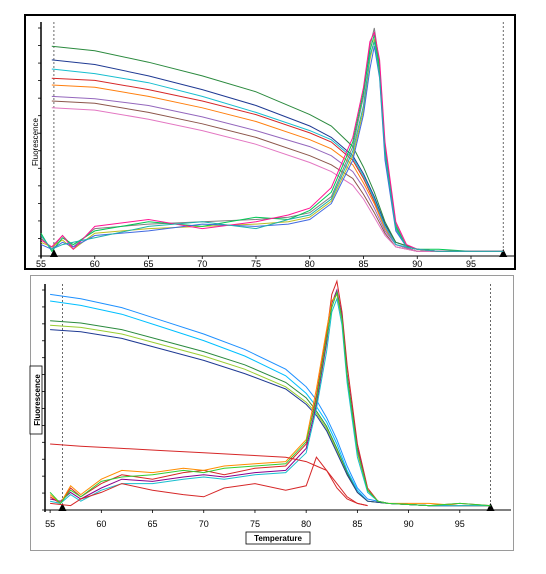  I want to click on y-axis-label-box, so click(36, 400).